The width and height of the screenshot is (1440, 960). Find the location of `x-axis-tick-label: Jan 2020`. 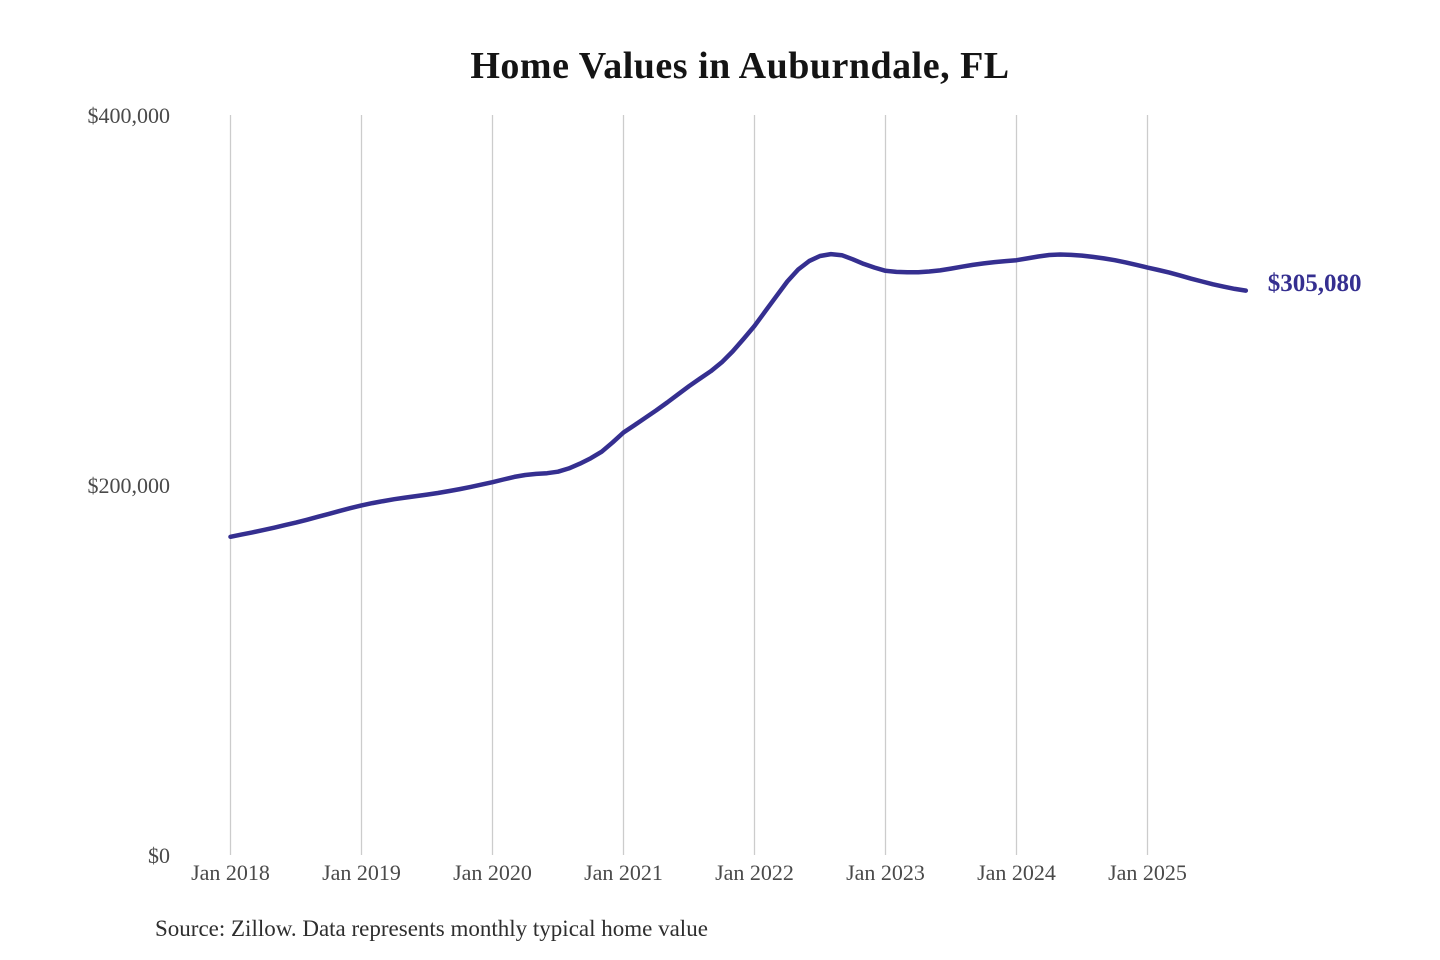

x-axis-tick-label: Jan 2020 is located at coordinates (492, 872).